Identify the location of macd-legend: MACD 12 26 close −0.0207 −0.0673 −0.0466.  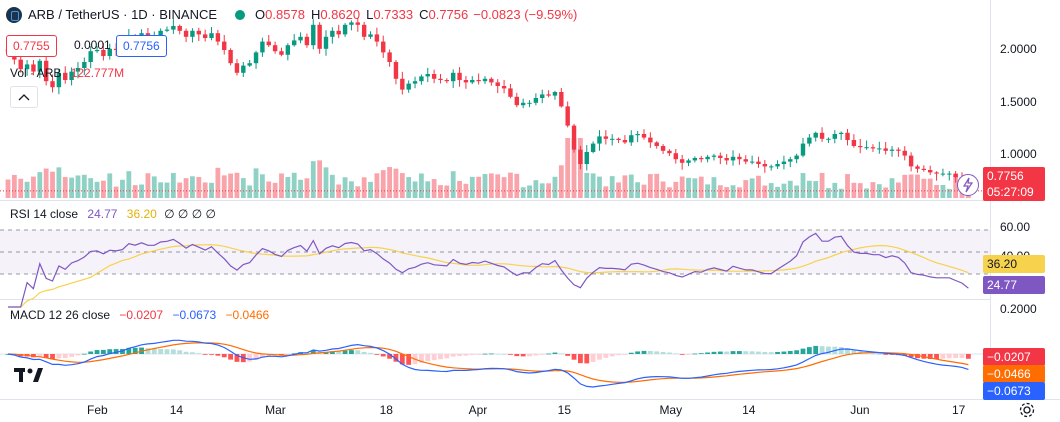
(139, 315).